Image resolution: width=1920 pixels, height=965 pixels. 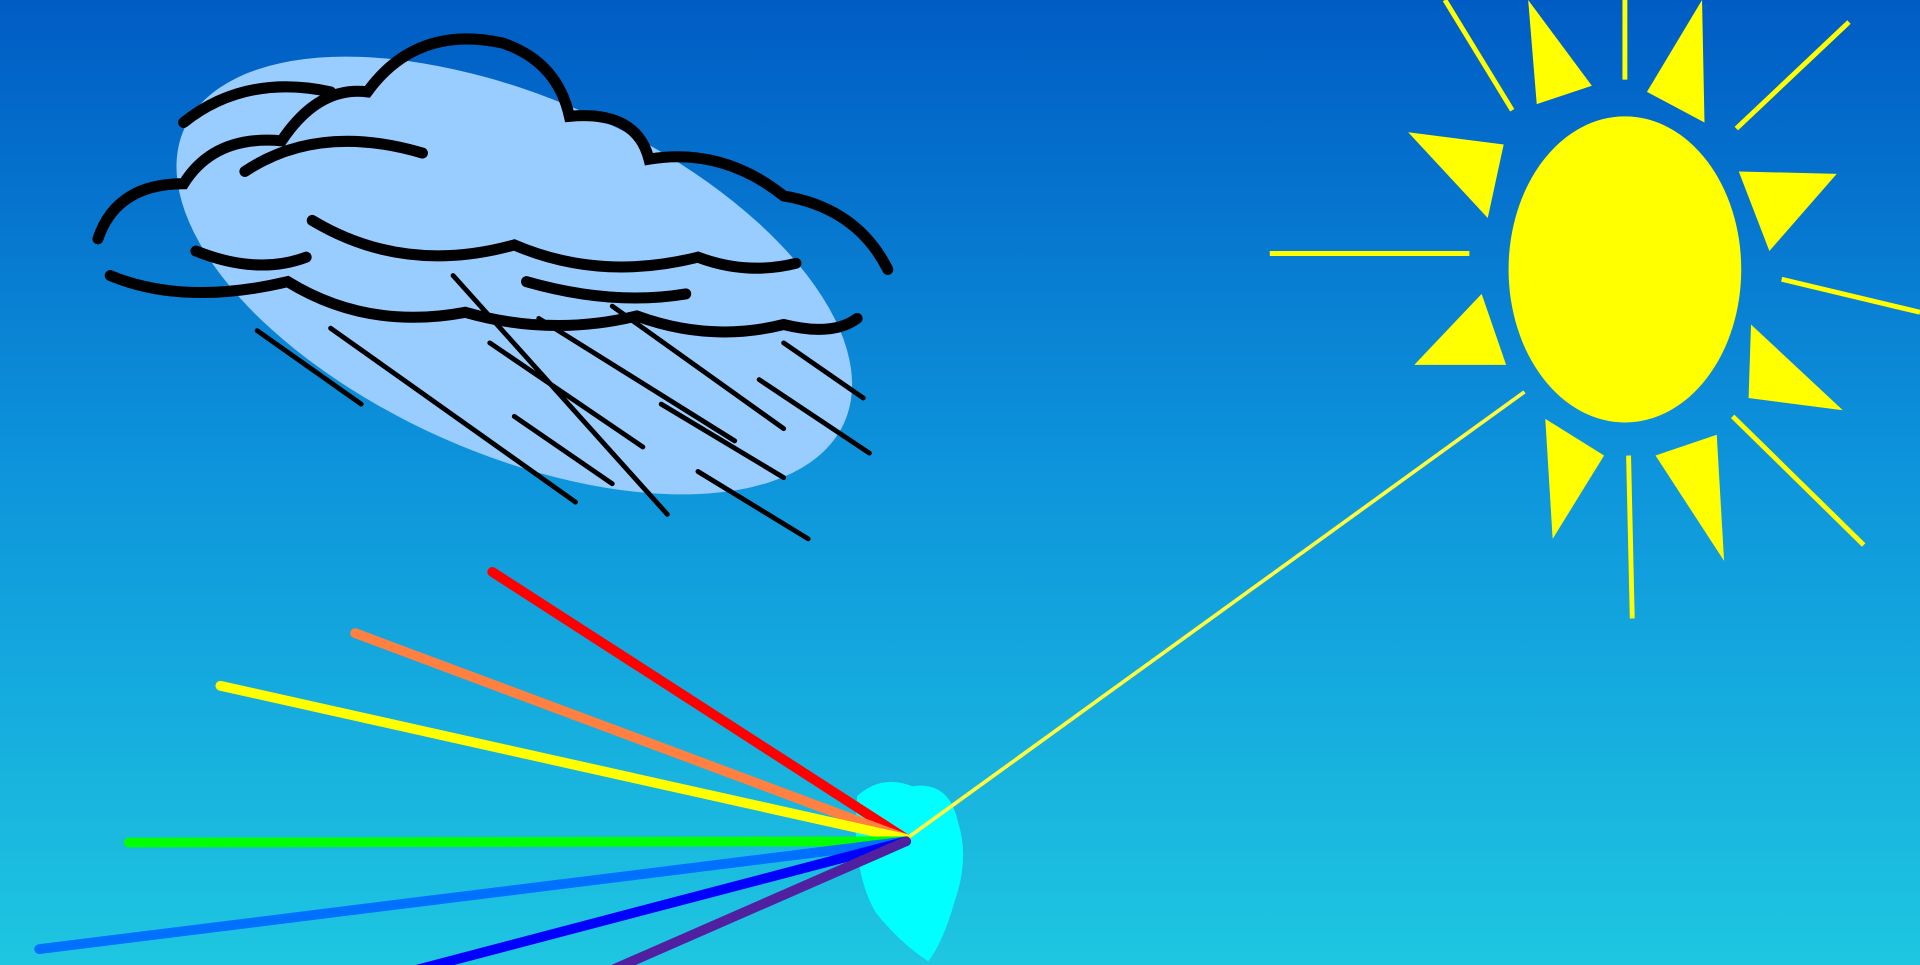 I want to click on rain, so click(x=563, y=407).